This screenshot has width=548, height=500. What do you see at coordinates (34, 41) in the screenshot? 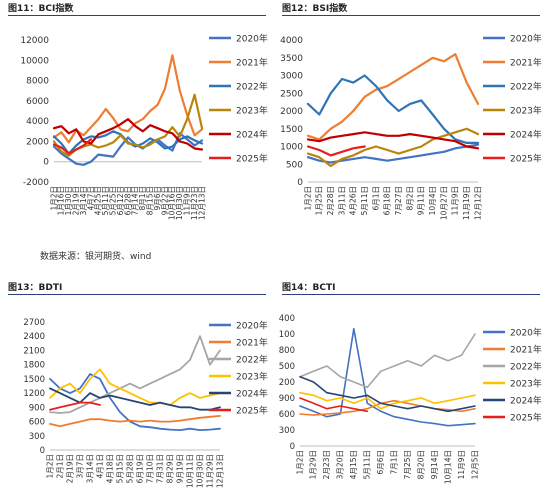
I see `y-tick-label: 12000` at bounding box center [34, 41].